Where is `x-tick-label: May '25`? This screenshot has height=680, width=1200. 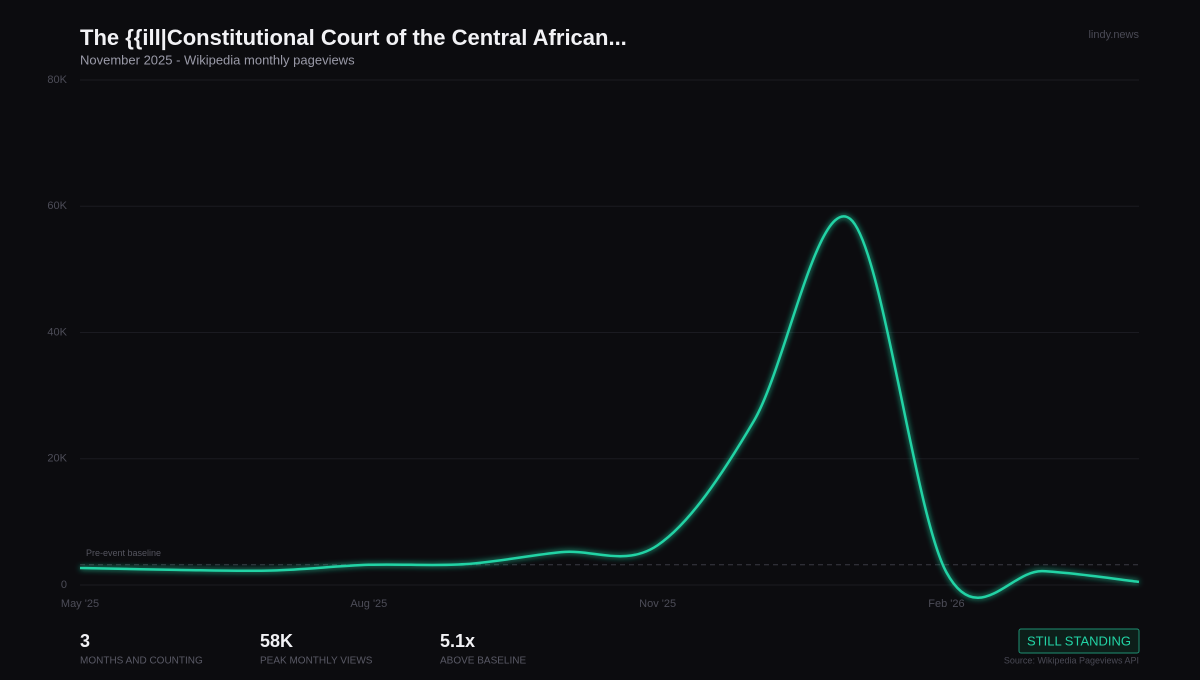 x-tick-label: May '25 is located at coordinates (80, 604).